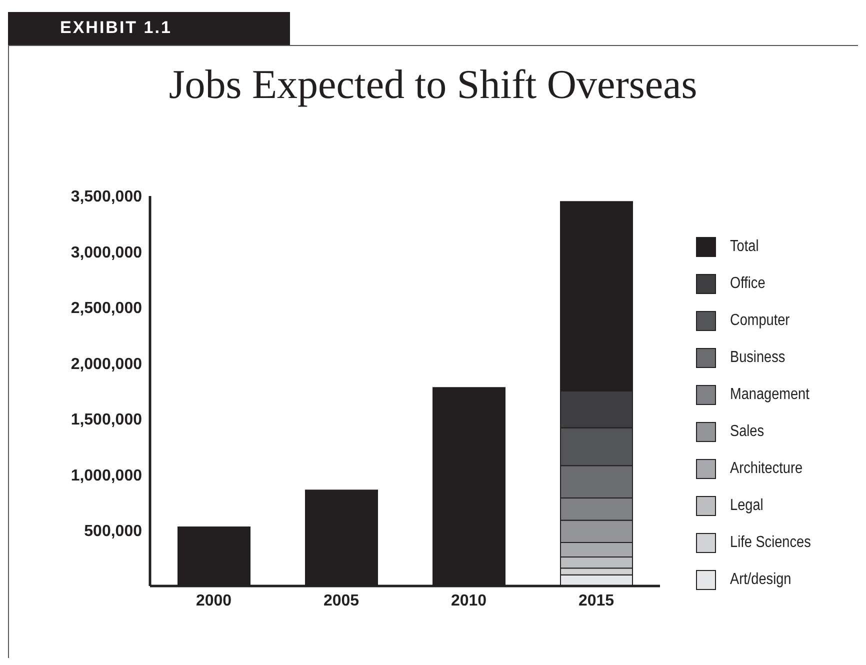  What do you see at coordinates (748, 283) in the screenshot?
I see `legend-label: Office` at bounding box center [748, 283].